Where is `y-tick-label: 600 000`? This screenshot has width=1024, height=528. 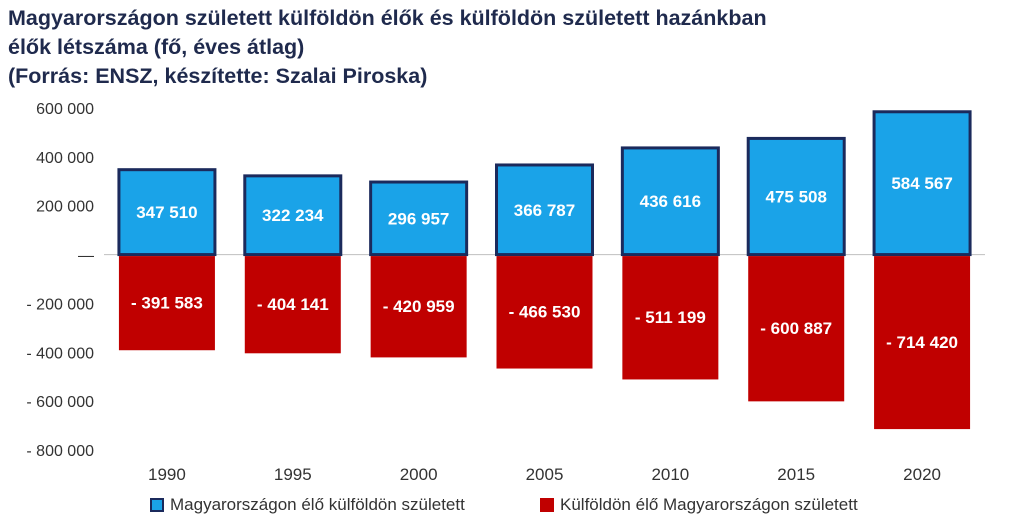 y-tick-label: 600 000 is located at coordinates (65, 109).